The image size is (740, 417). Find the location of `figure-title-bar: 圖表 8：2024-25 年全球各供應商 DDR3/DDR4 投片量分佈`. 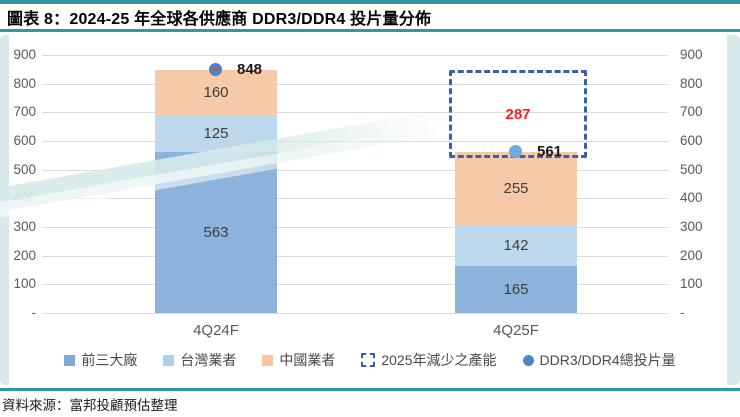

figure-title-bar: 圖表 8：2024-25 年全球各供應商 DDR3/DDR4 投片量分佈 is located at coordinates (370, 16).